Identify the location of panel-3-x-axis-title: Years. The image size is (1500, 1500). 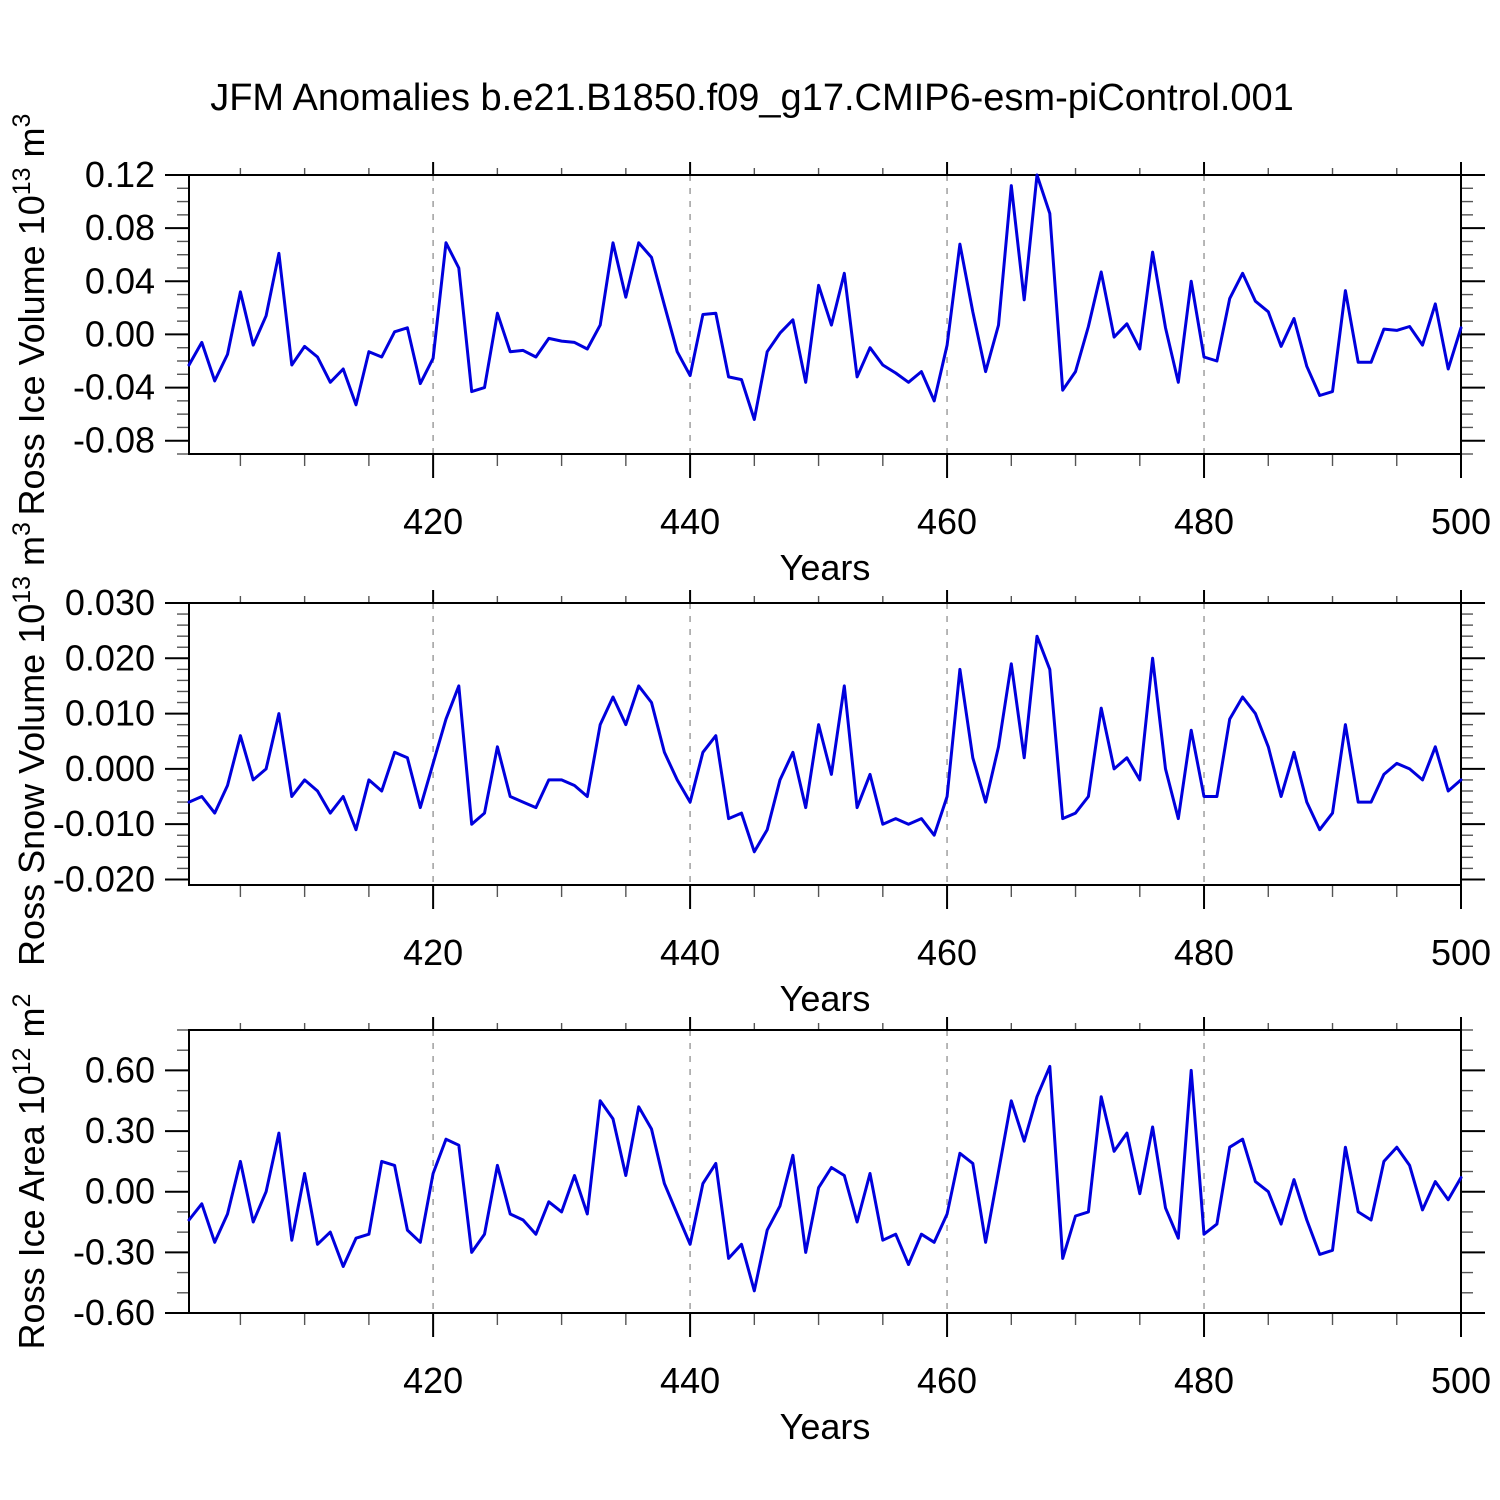
(825, 1426).